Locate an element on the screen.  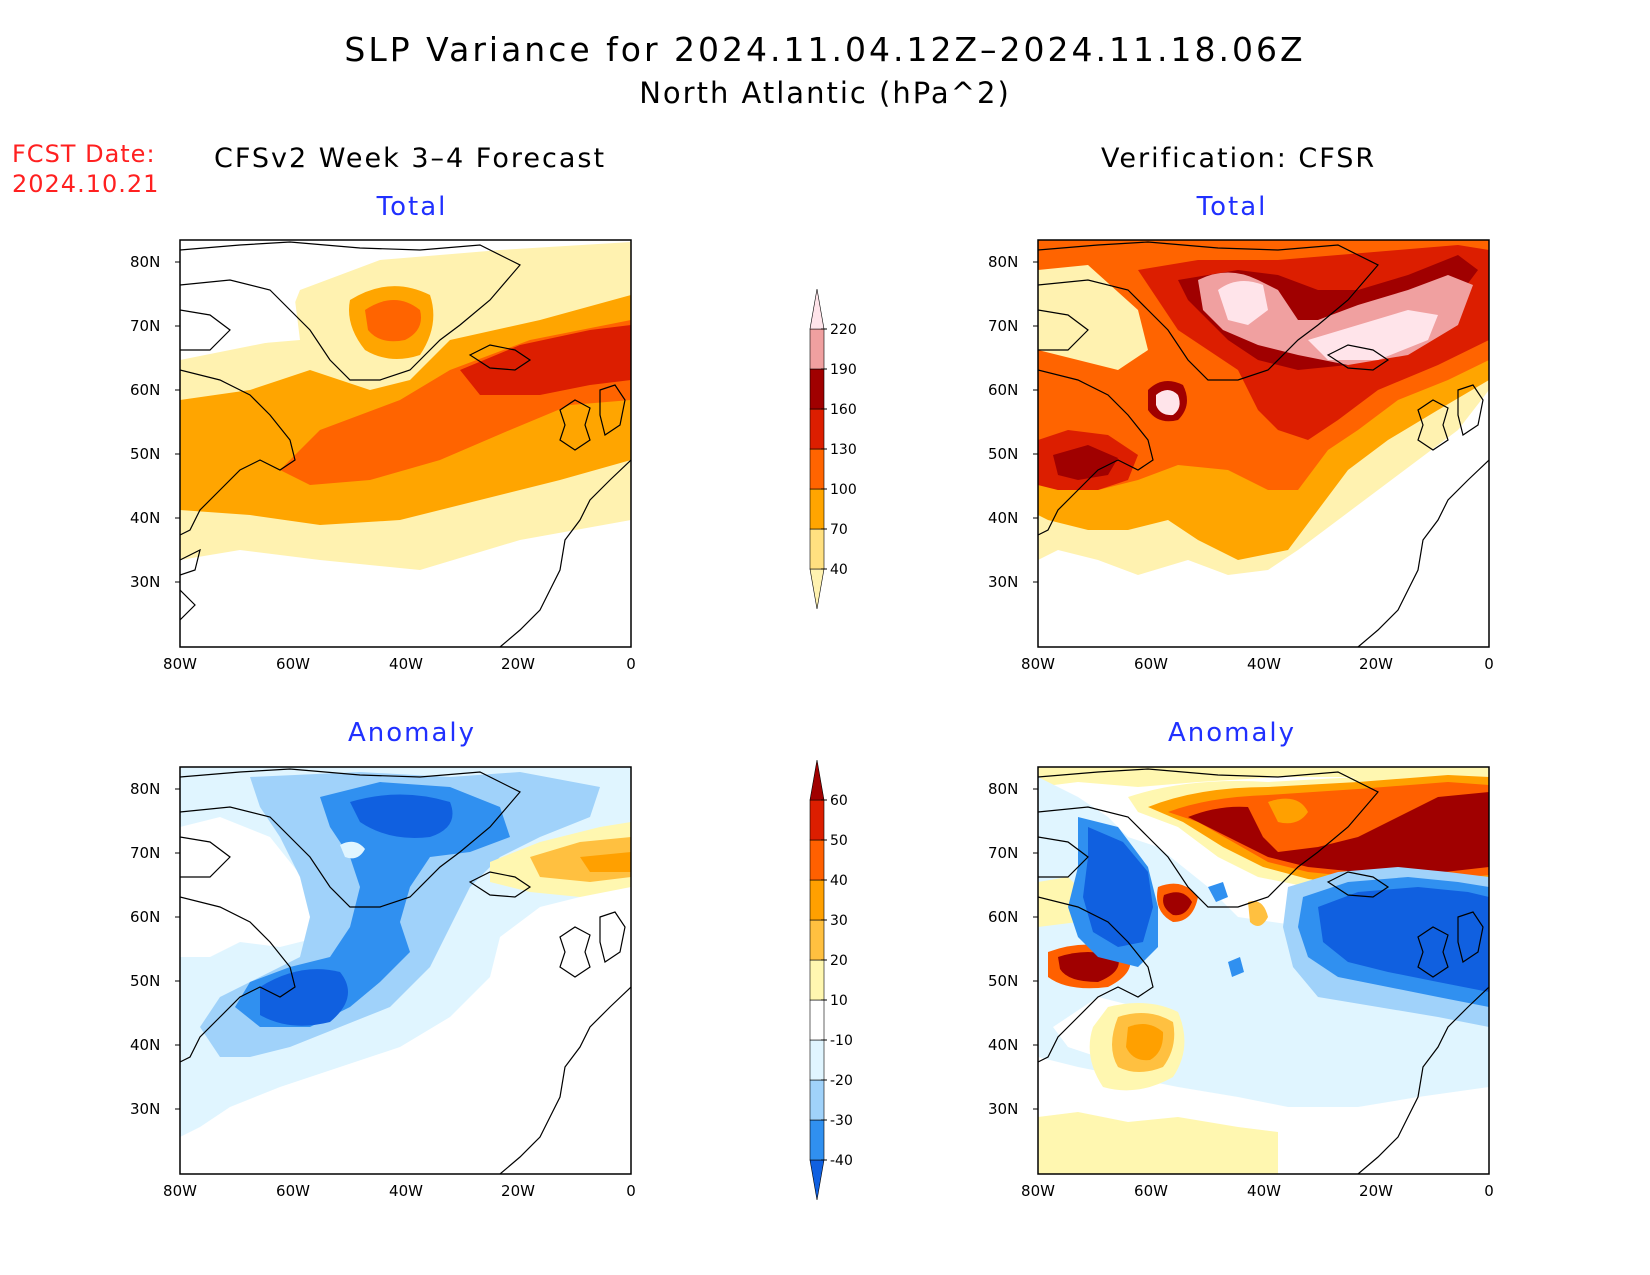
forecast-anomaly-lon-axis: 80W 60W 40W 20W 0 is located at coordinates (399, 1191).